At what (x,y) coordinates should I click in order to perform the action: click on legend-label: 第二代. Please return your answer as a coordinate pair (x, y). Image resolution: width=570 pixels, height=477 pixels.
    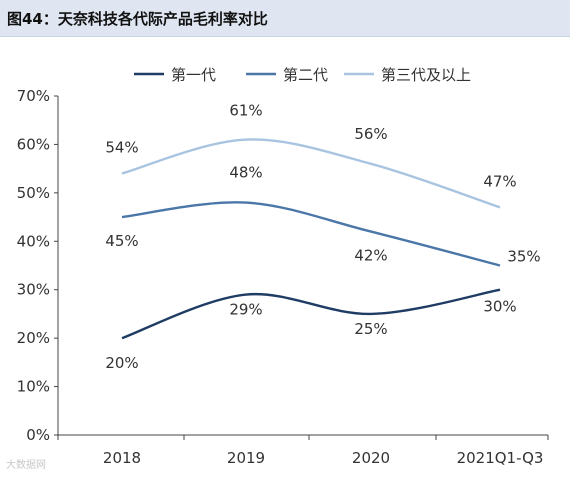
    Looking at the image, I should click on (305, 75).